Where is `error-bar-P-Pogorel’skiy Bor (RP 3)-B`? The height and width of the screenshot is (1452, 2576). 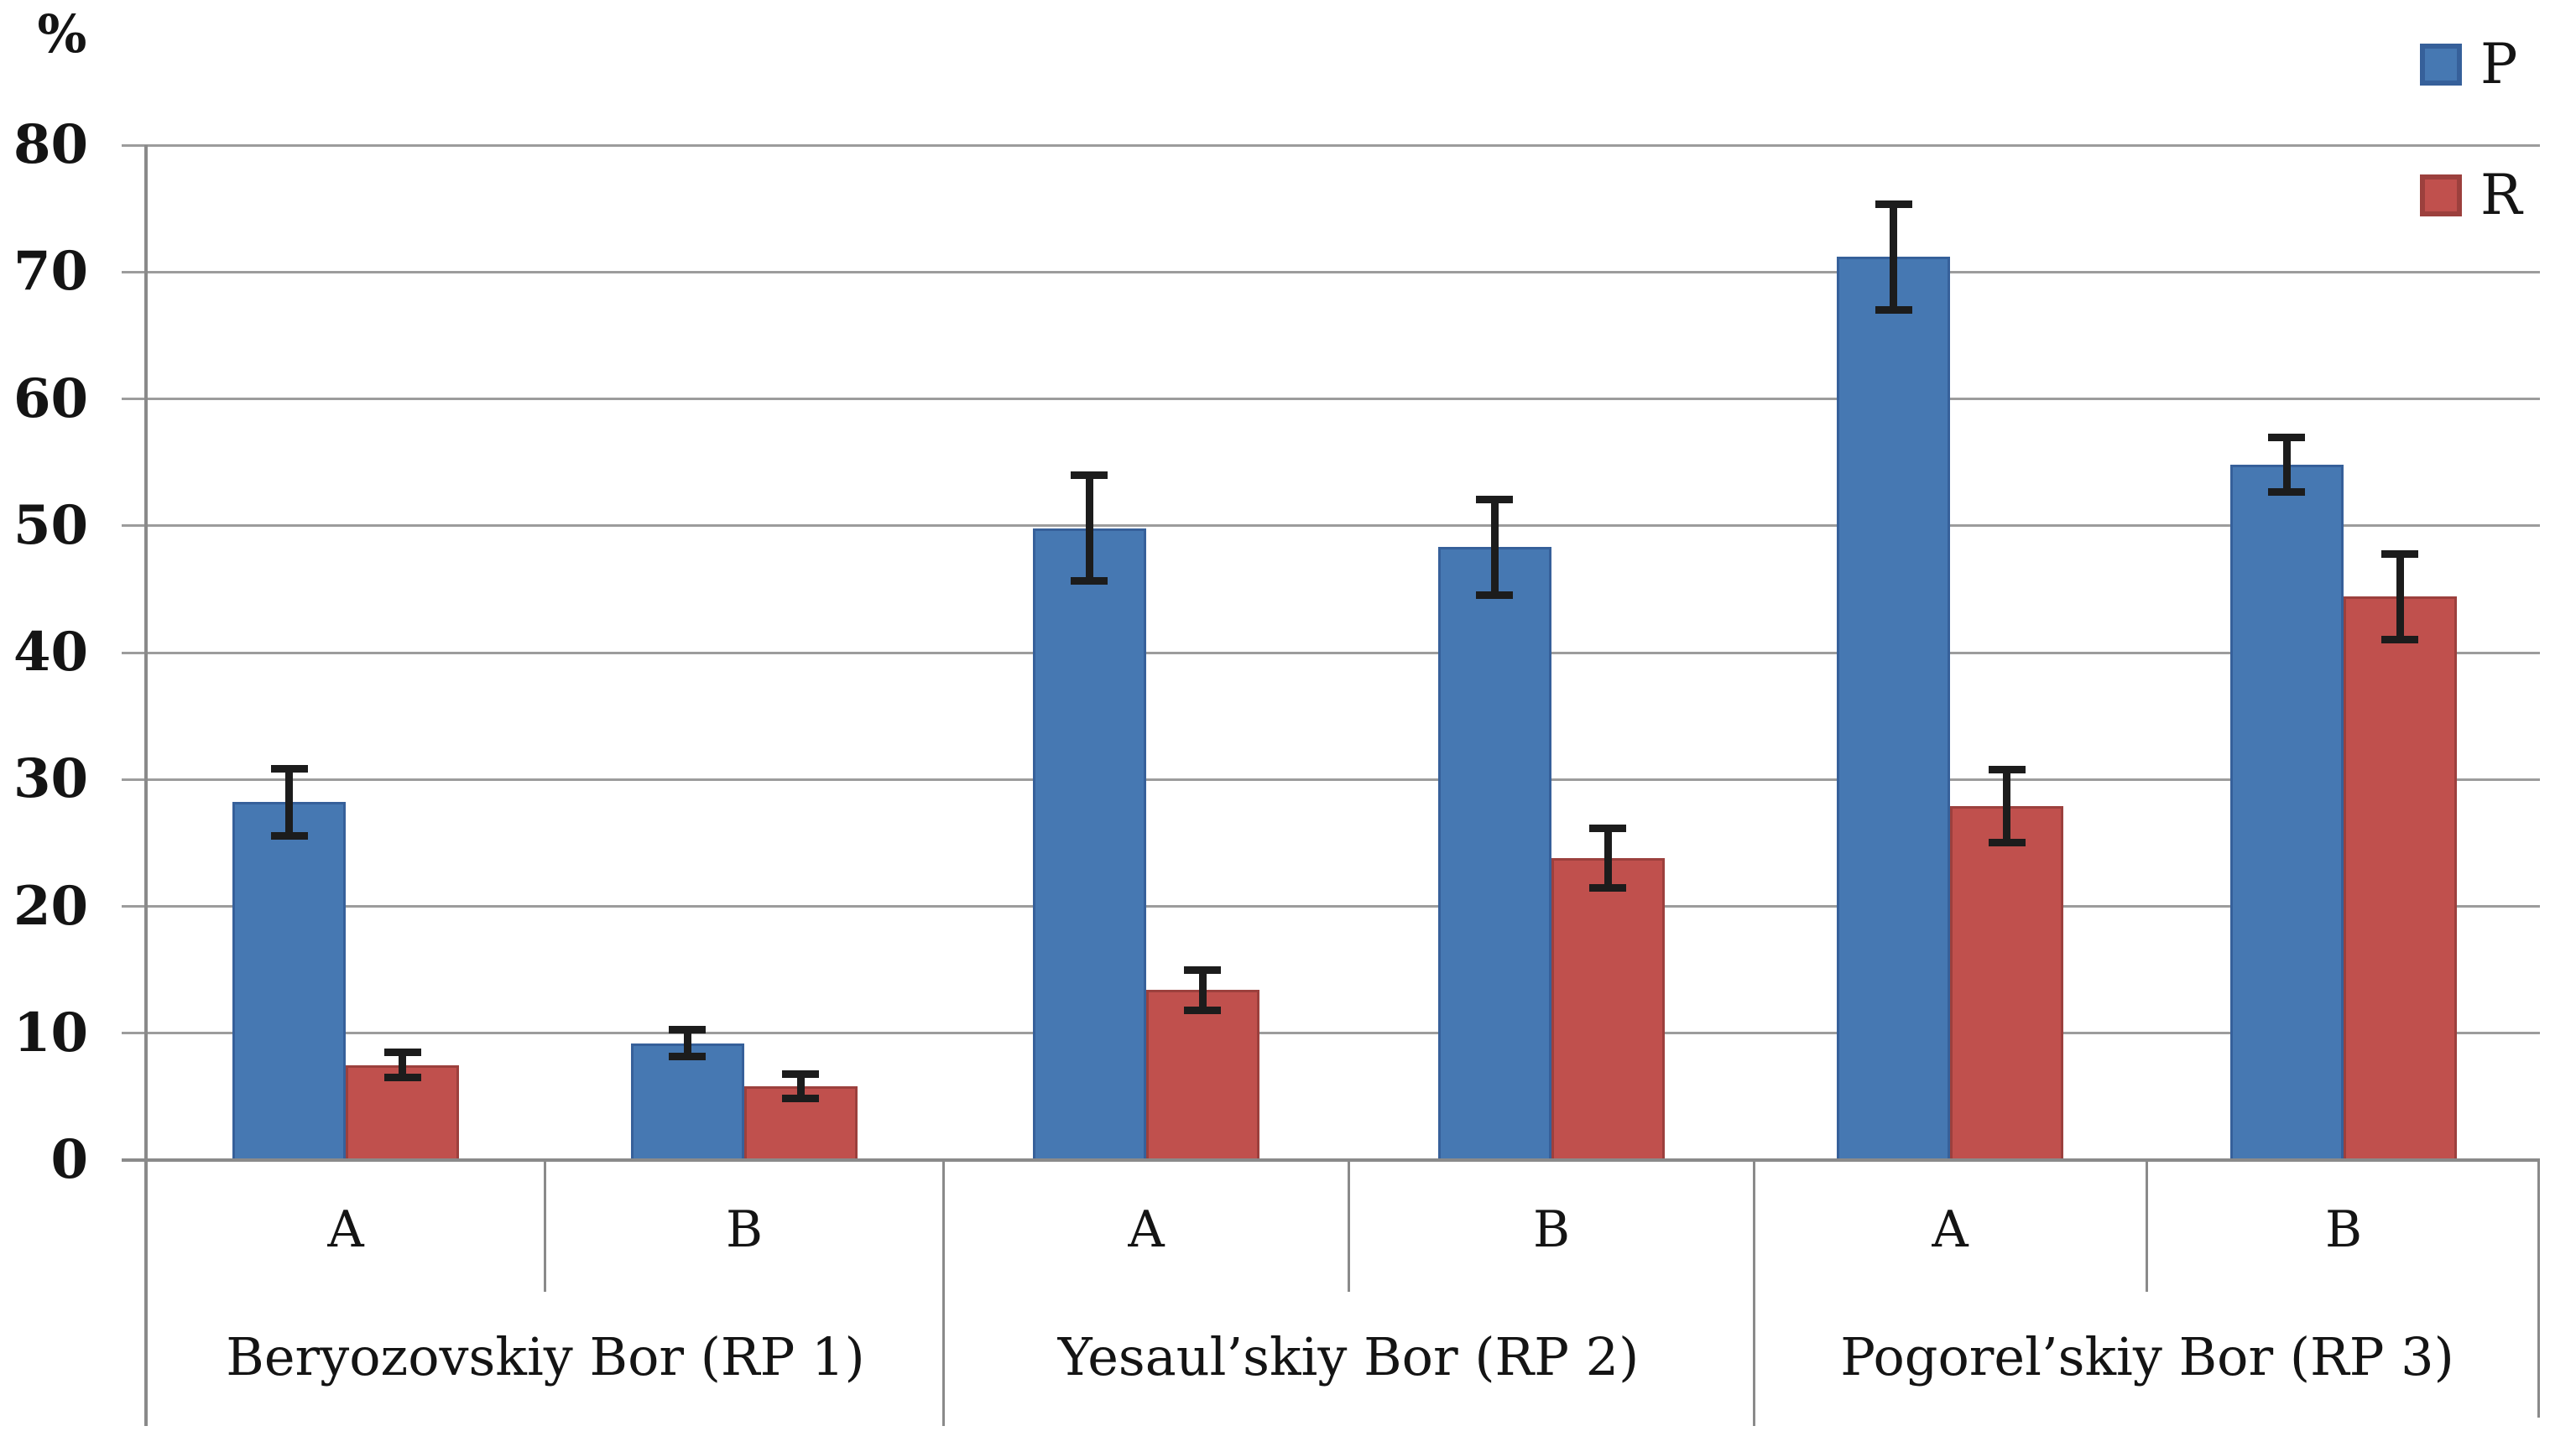
error-bar-P-Pogorel’skiy Bor (RP 3)-B is located at coordinates (2287, 465).